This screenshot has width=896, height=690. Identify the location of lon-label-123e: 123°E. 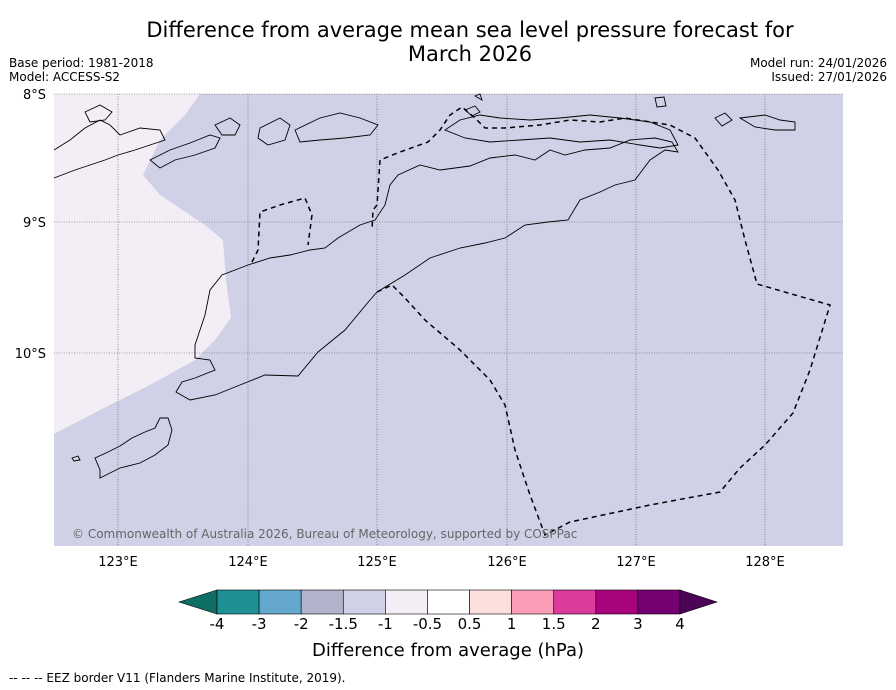
(118, 562).